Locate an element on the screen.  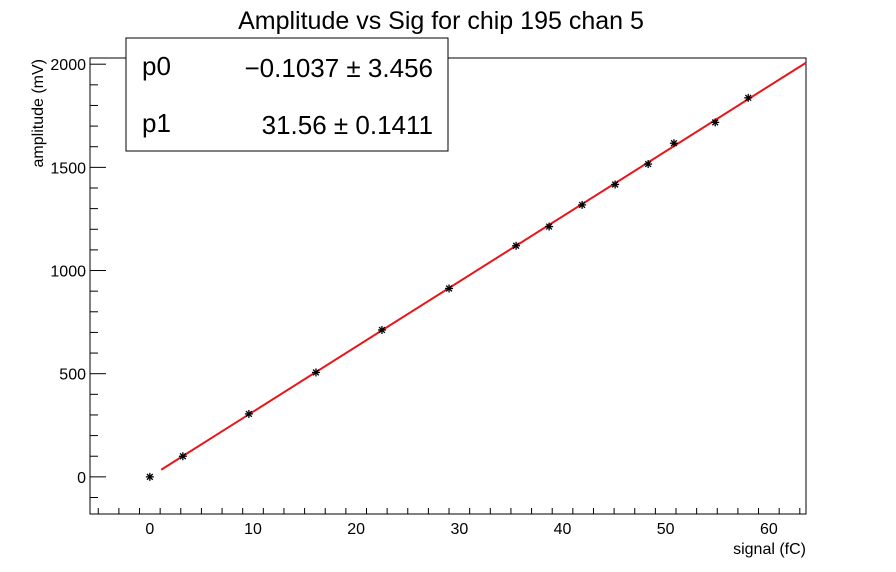
stats-p0-name: p0 is located at coordinates (156, 66).